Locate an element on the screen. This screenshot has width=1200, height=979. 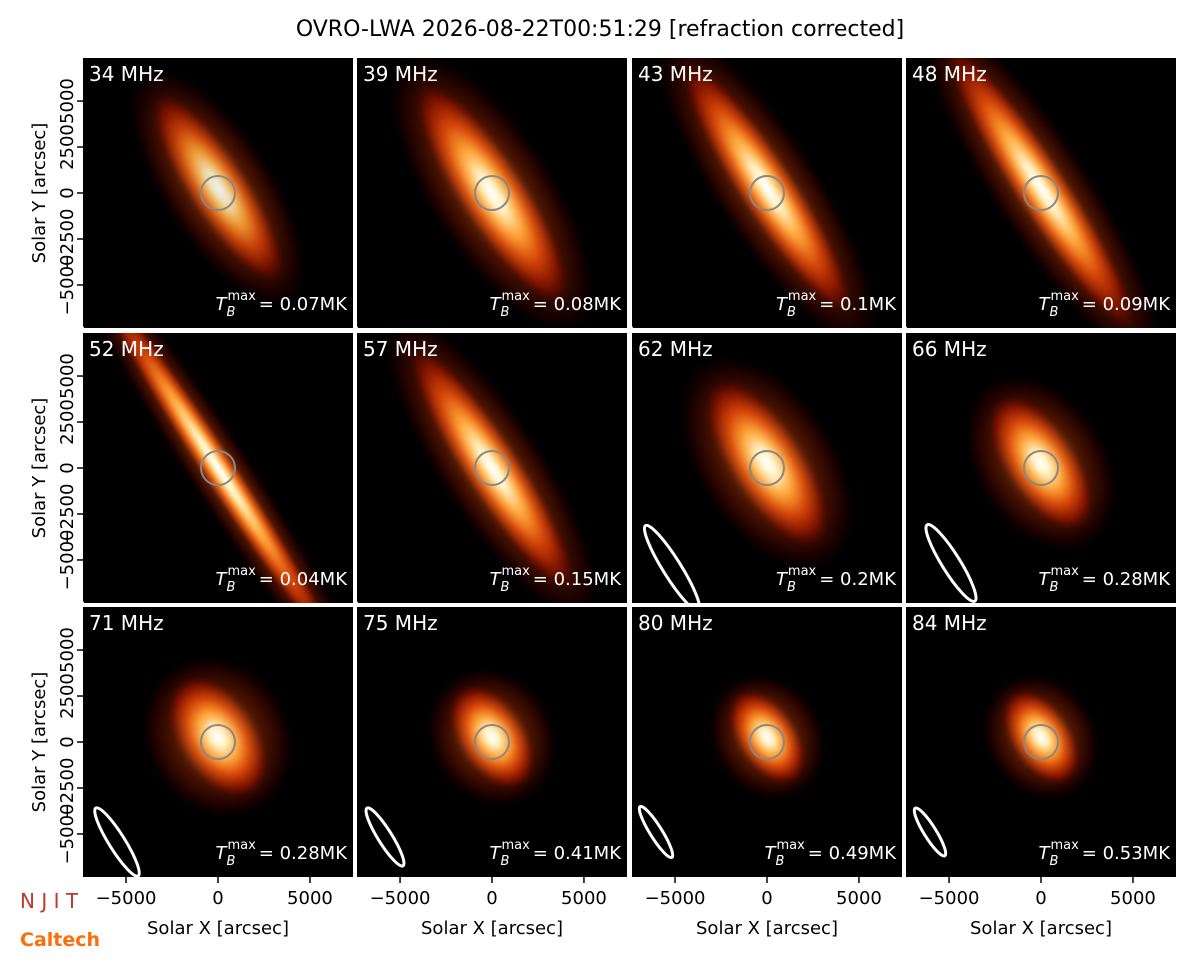
peak-temperature: TBmax = 0.53MK is located at coordinates (1105, 853).